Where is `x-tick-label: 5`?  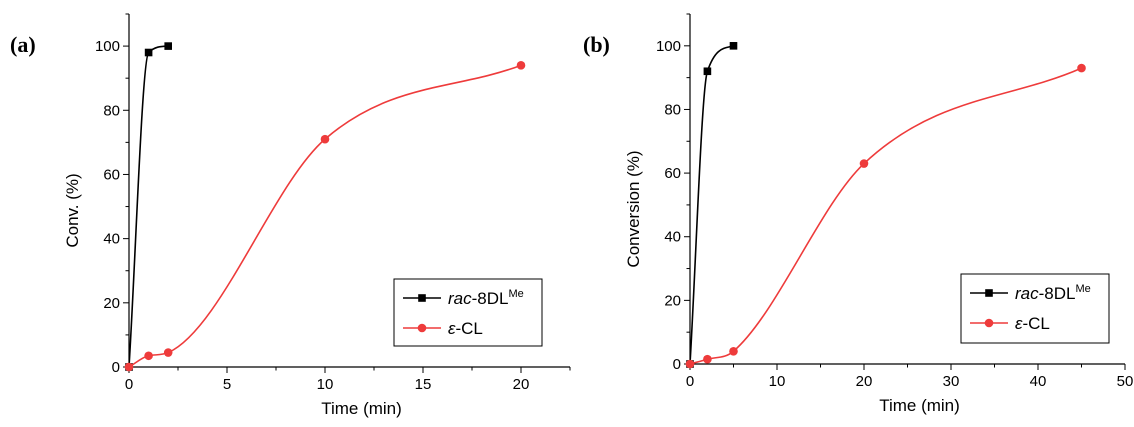
x-tick-label: 5 is located at coordinates (227, 384).